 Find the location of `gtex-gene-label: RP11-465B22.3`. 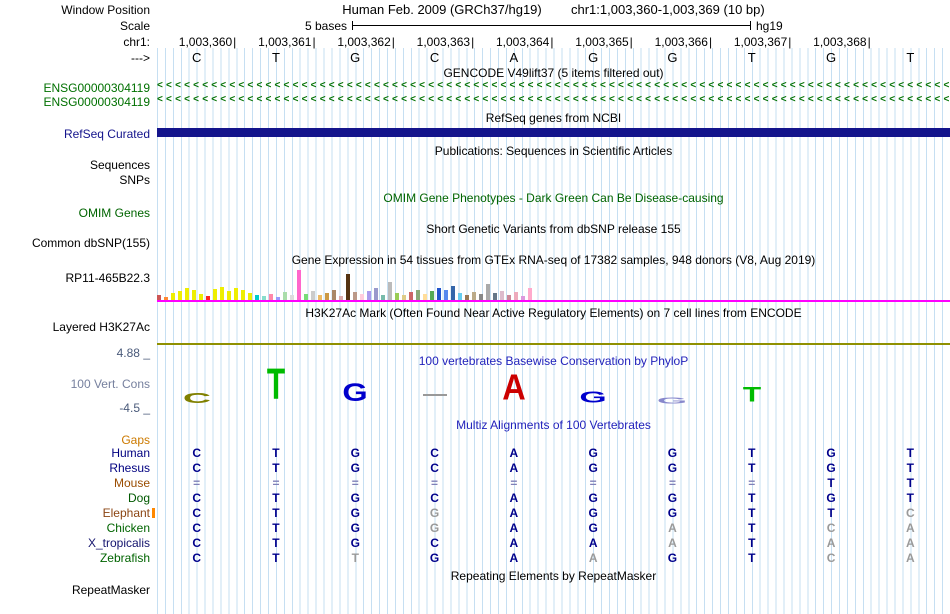

gtex-gene-label: RP11-465B22.3 is located at coordinates (107, 278).